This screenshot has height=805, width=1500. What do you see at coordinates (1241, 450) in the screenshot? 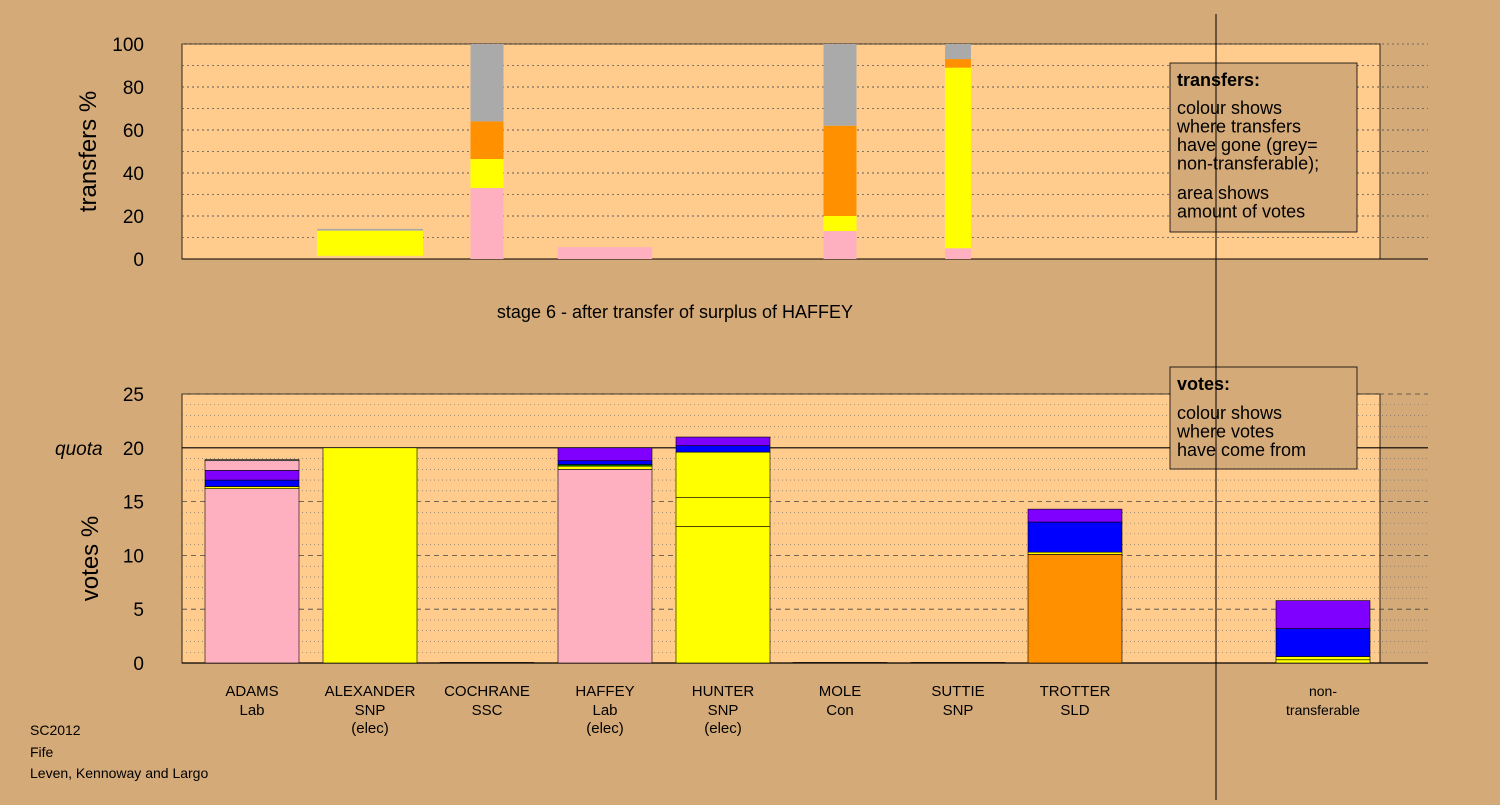
I see `votes-legend-text: have come from` at bounding box center [1241, 450].